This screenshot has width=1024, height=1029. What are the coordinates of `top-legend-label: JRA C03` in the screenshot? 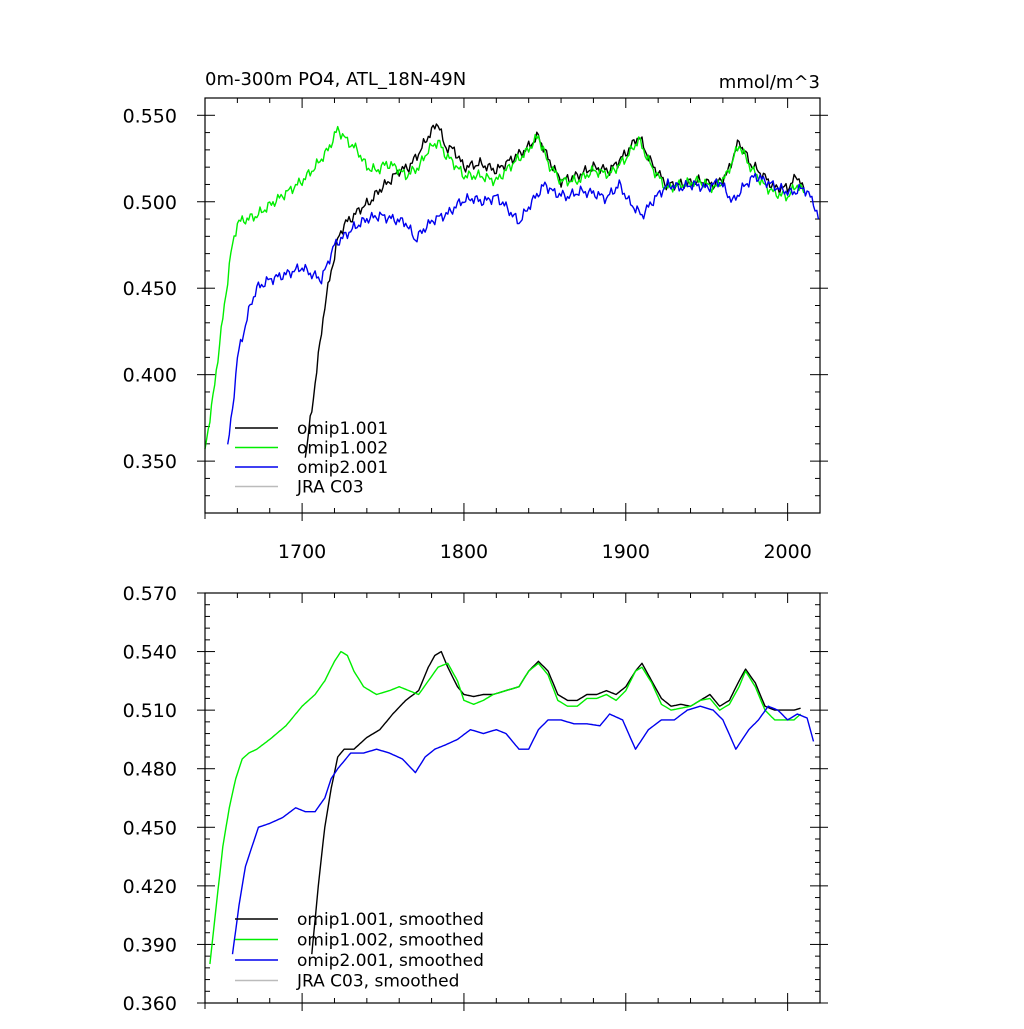 It's located at (330, 488).